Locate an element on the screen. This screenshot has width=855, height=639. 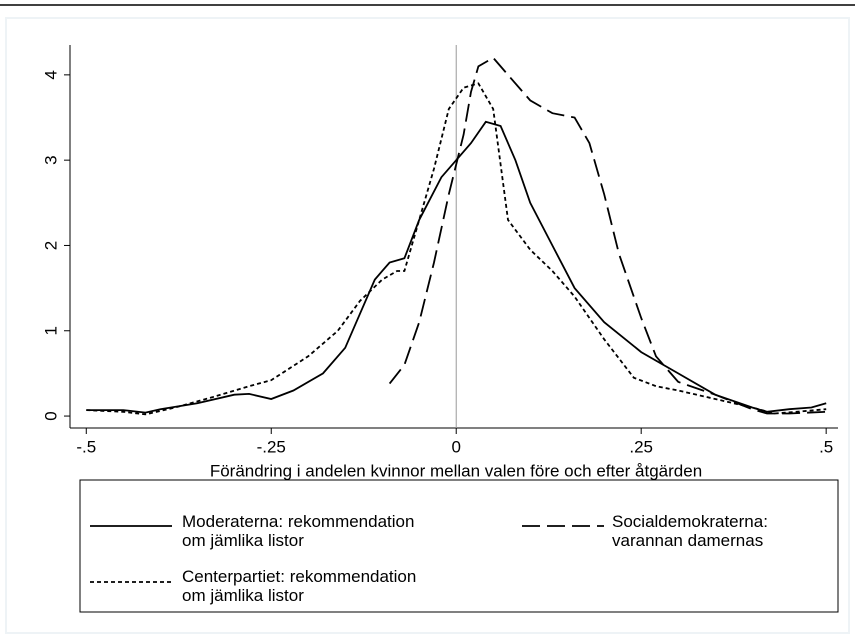
y-tick-label: 1 is located at coordinates (50, 330).